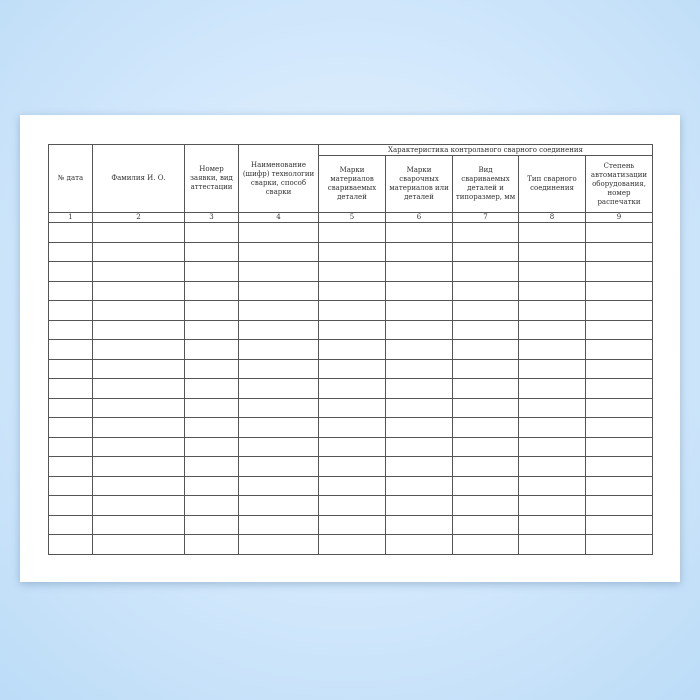 This screenshot has height=700, width=700. What do you see at coordinates (619, 217) in the screenshot?
I see `column-number: 9` at bounding box center [619, 217].